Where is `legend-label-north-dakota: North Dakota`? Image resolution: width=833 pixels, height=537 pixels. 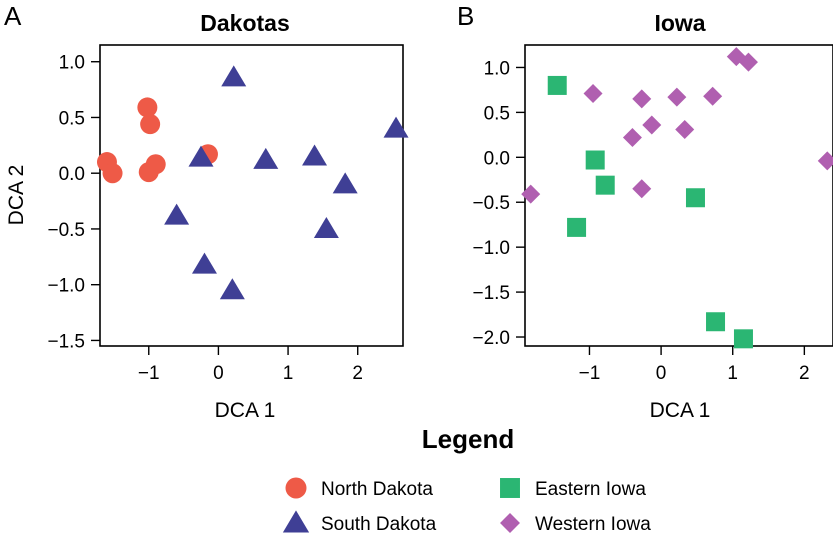 legend-label-north-dakota: North Dakota is located at coordinates (377, 489).